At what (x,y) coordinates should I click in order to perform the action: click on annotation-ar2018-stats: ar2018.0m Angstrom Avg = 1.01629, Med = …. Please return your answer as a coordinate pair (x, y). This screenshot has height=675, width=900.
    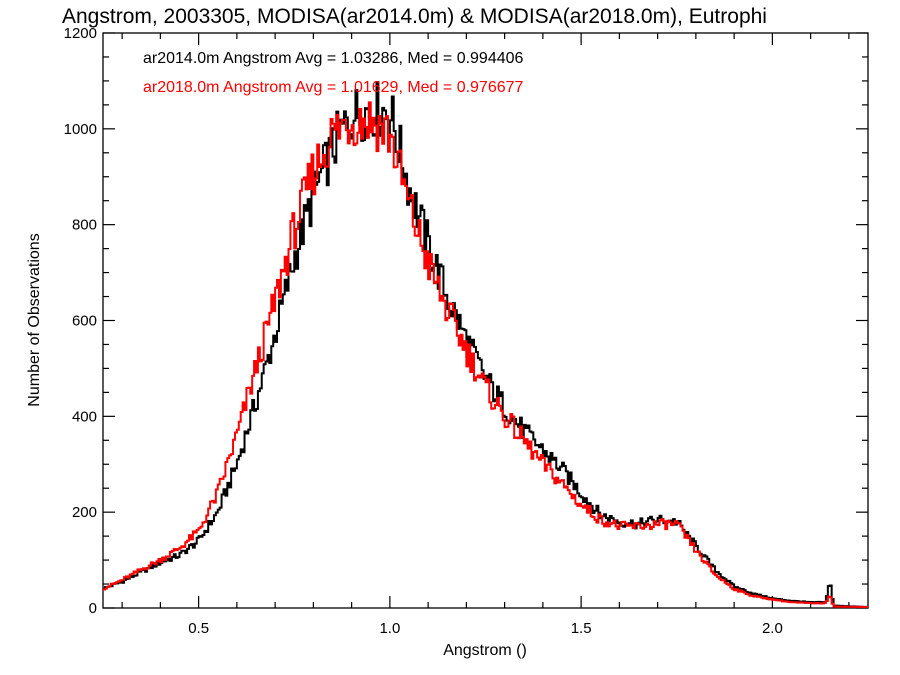
    Looking at the image, I should click on (333, 87).